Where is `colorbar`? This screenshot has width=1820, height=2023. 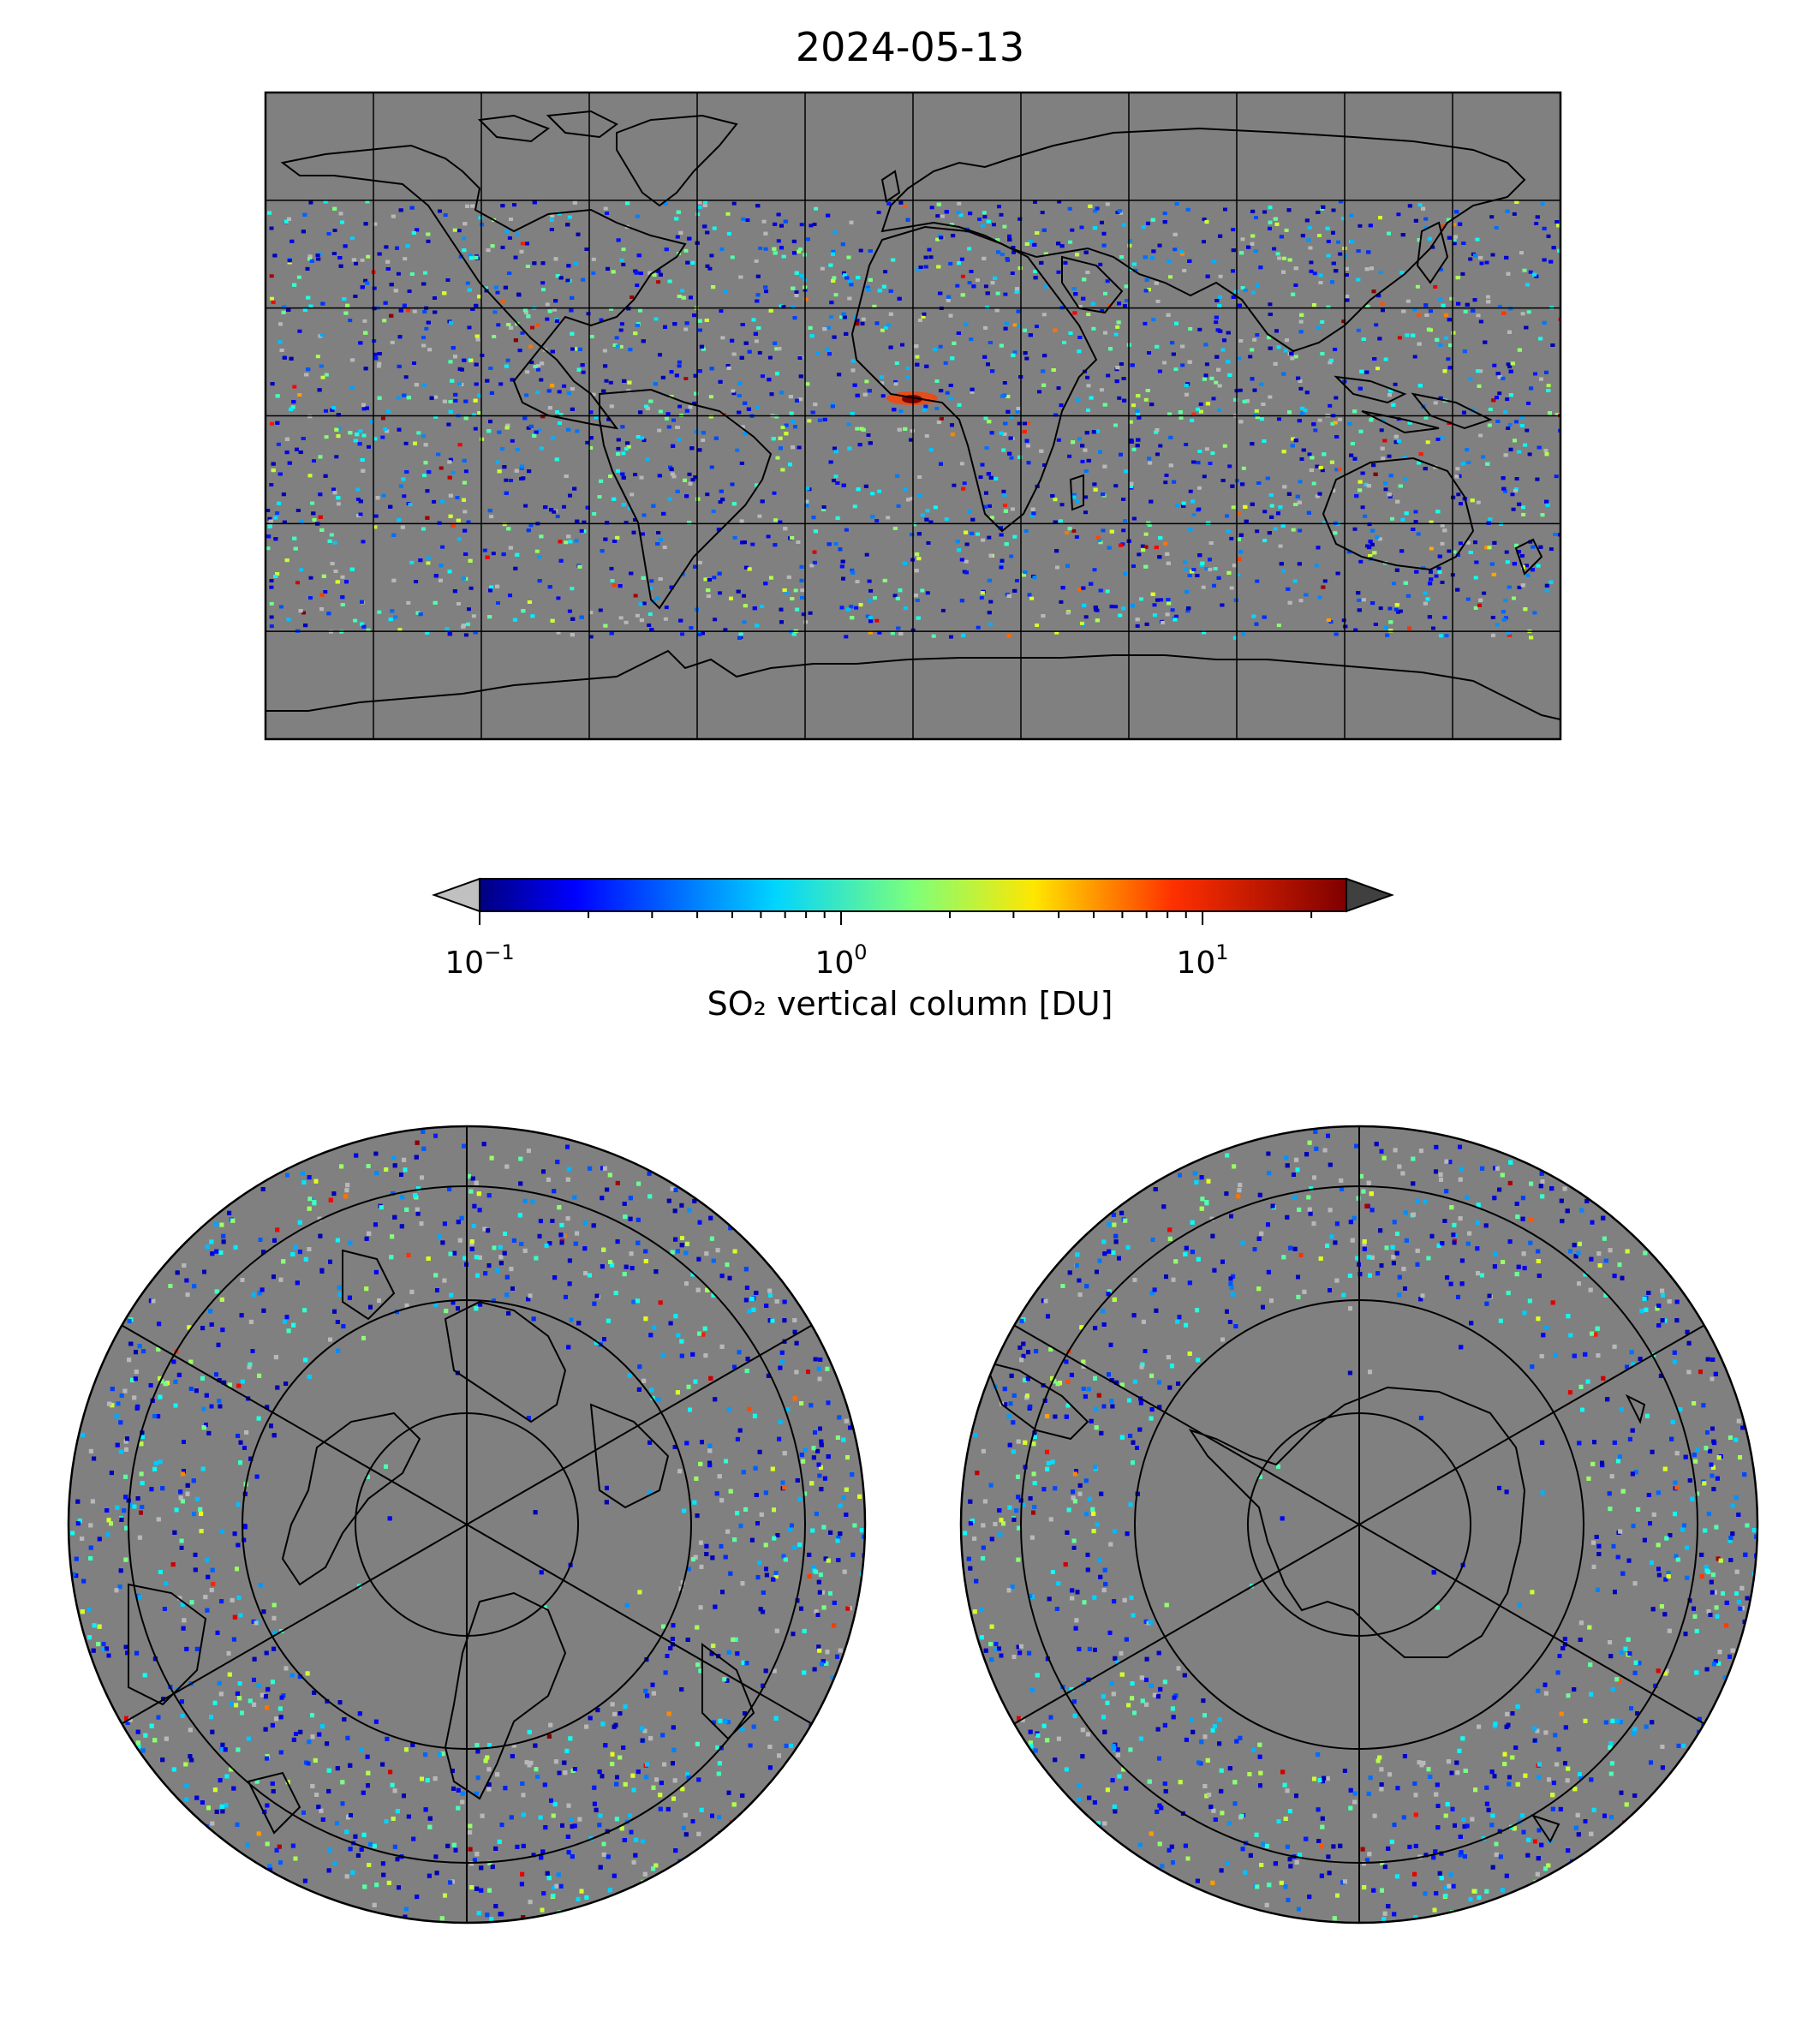
colorbar is located at coordinates (913, 901).